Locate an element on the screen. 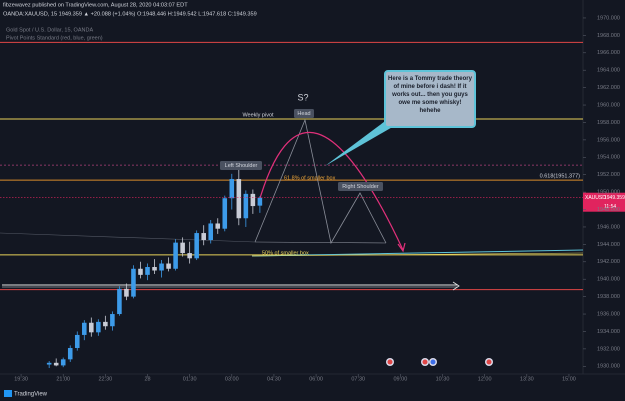 The width and height of the screenshot is (625, 401). annotation: Head is located at coordinates (303, 114).